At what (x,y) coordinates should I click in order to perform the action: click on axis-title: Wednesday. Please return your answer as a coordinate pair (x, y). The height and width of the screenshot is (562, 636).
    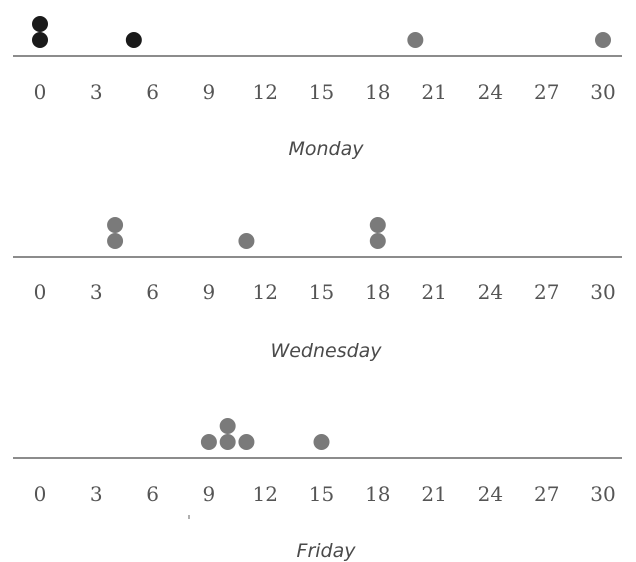
    Looking at the image, I should click on (326, 351).